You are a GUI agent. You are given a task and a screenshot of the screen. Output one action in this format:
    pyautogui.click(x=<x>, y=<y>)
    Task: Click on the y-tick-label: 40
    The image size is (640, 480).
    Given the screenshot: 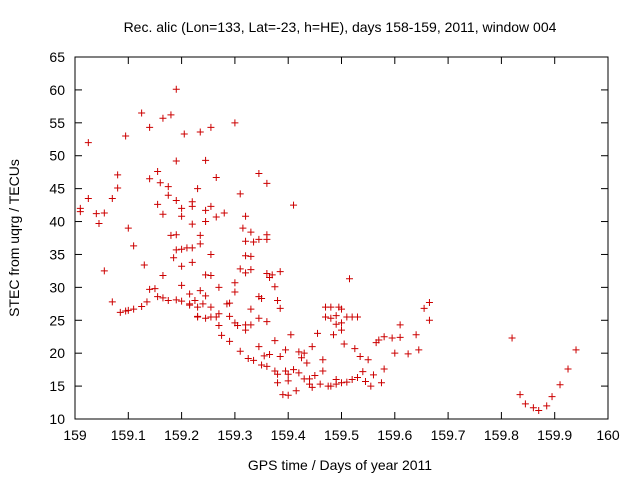 What is the action you would take?
    pyautogui.click(x=57, y=222)
    